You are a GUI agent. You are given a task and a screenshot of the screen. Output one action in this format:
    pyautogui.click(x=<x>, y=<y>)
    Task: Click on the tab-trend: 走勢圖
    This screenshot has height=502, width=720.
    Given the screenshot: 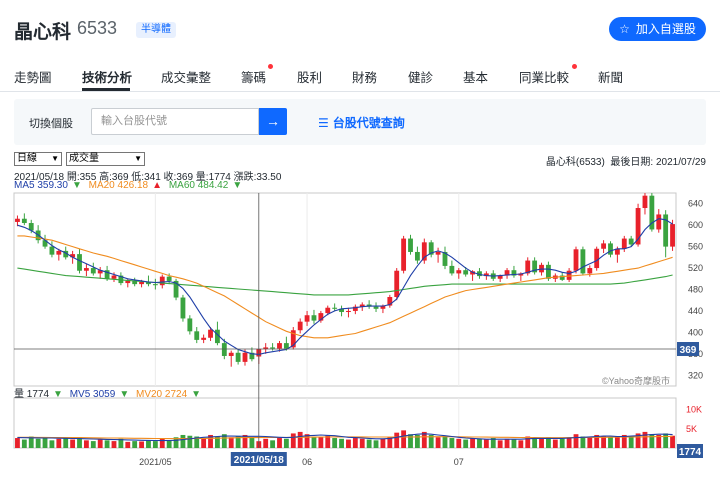 What is the action you would take?
    pyautogui.click(x=33, y=78)
    